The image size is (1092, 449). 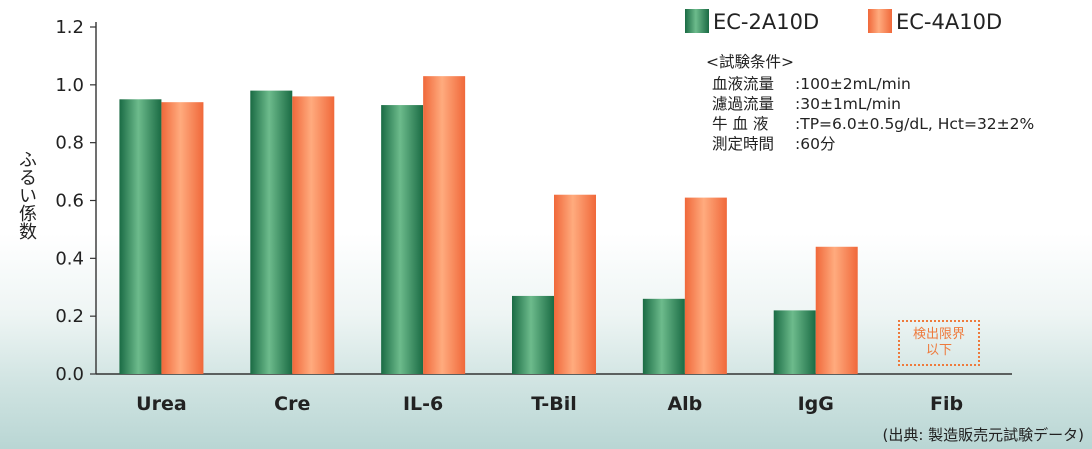 I want to click on condition-label: 濾過流量, so click(x=743, y=104).